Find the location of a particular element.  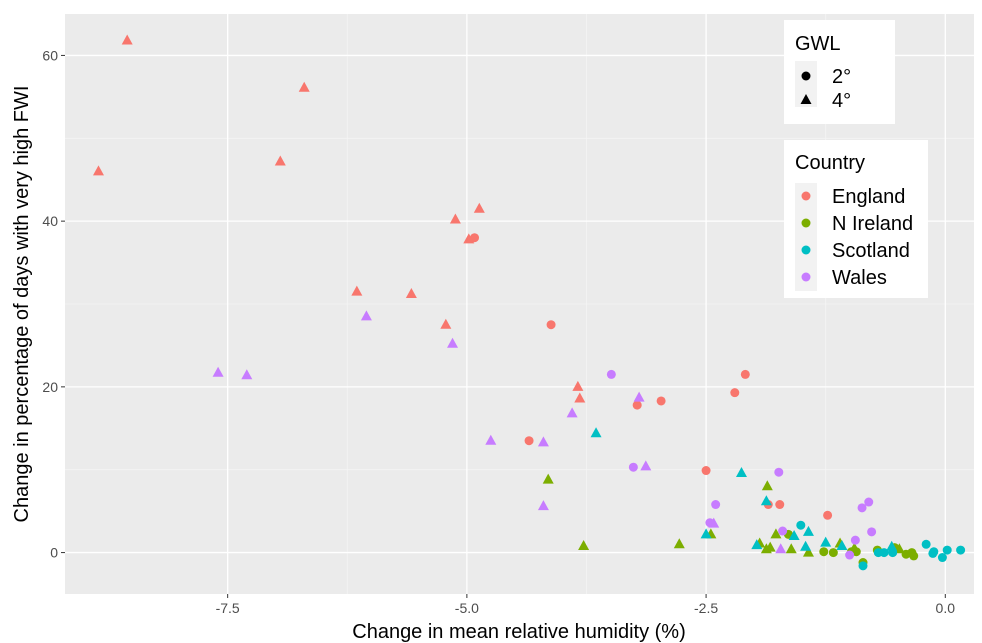

legend-wales-label: Wales is located at coordinates (859, 278).